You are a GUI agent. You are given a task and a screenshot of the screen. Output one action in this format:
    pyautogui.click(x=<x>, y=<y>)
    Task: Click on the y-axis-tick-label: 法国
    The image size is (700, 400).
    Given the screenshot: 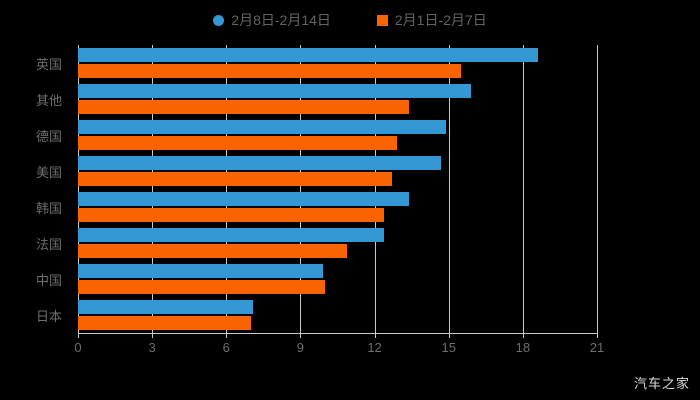 What is the action you would take?
    pyautogui.click(x=48, y=244)
    